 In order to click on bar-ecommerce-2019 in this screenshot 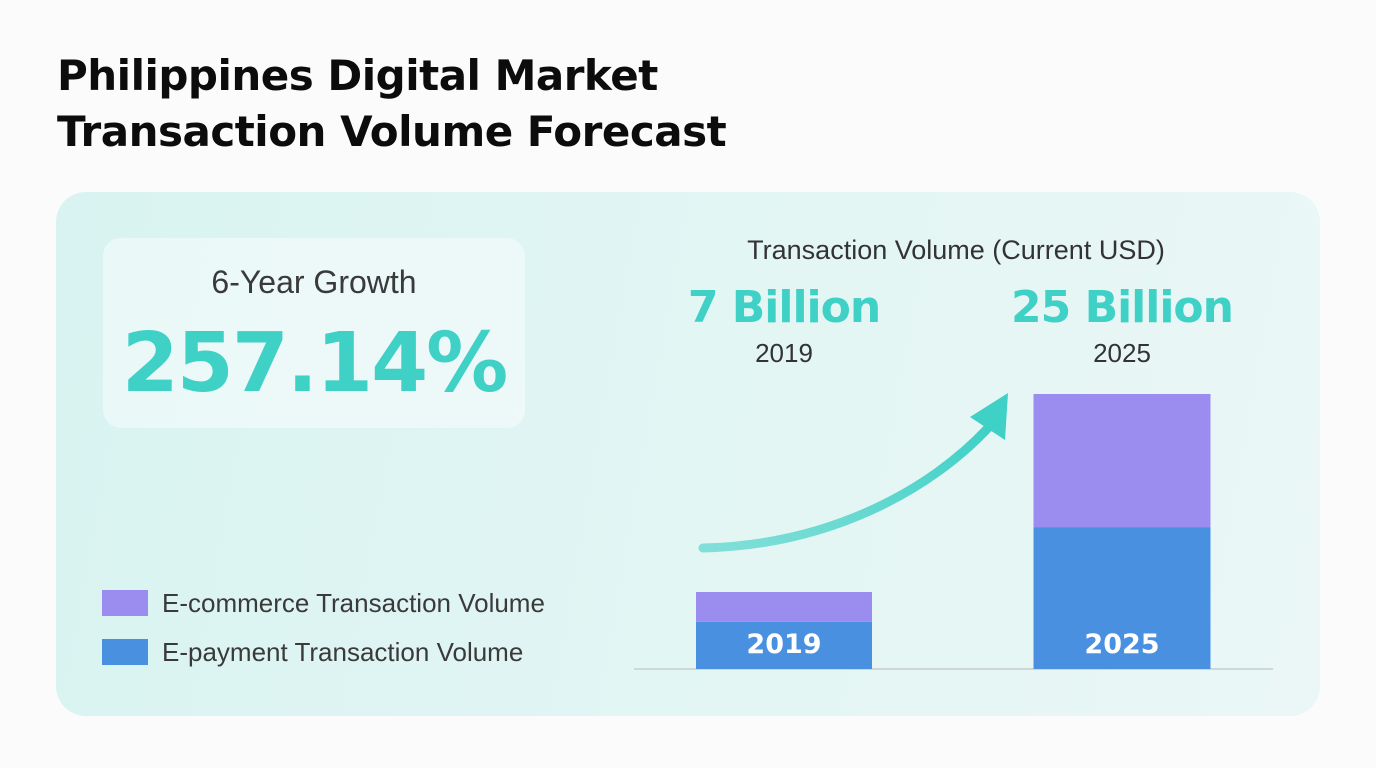, I will do `click(784, 607)`.